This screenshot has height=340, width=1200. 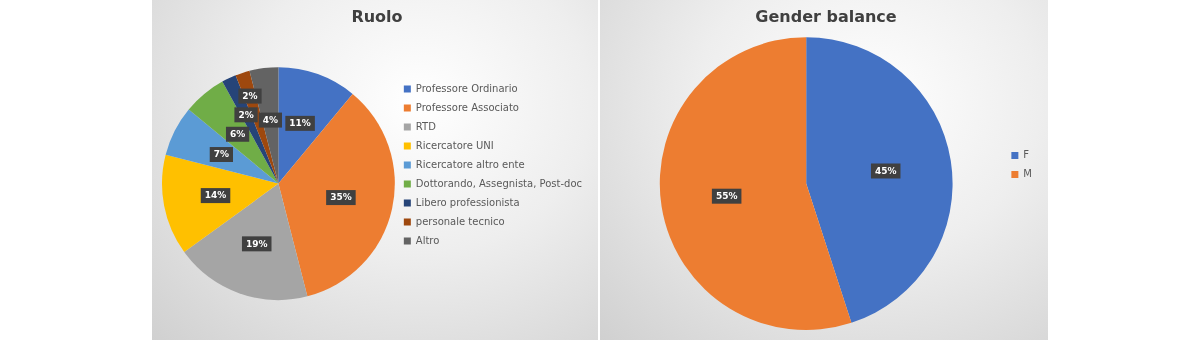 What do you see at coordinates (341, 197) in the screenshot?
I see `data-label: 35%` at bounding box center [341, 197].